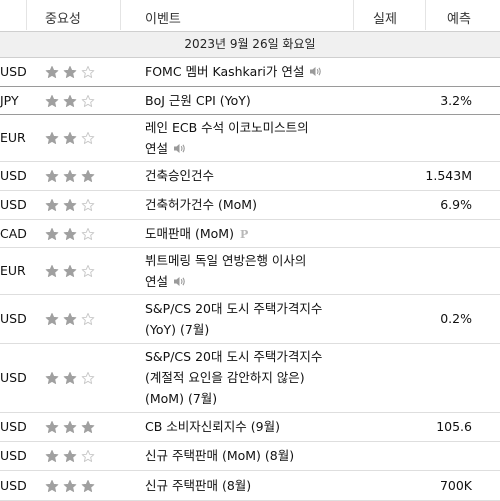 The image size is (500, 501). I want to click on event-title: 건축승인건수, so click(180, 175).